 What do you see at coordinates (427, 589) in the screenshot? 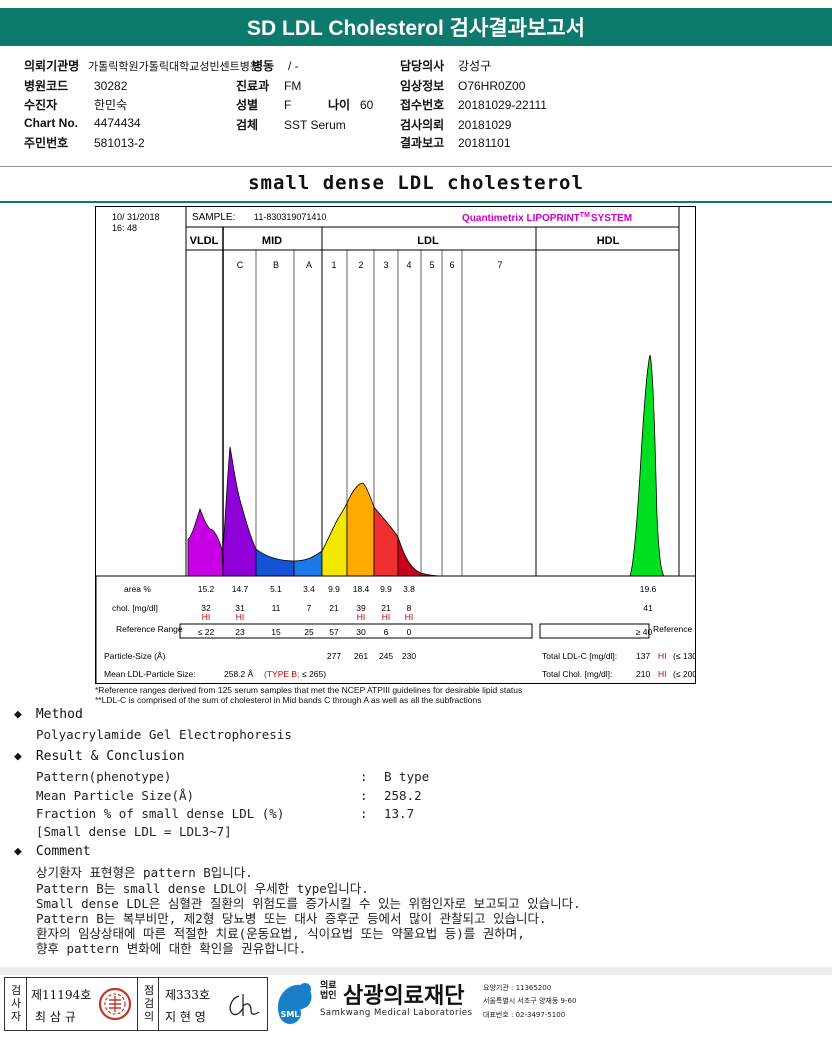
I see `area-row: 15.2 14.7 5.1 3.4 9.9 18.4 9.9 3.8 19.6` at bounding box center [427, 589].